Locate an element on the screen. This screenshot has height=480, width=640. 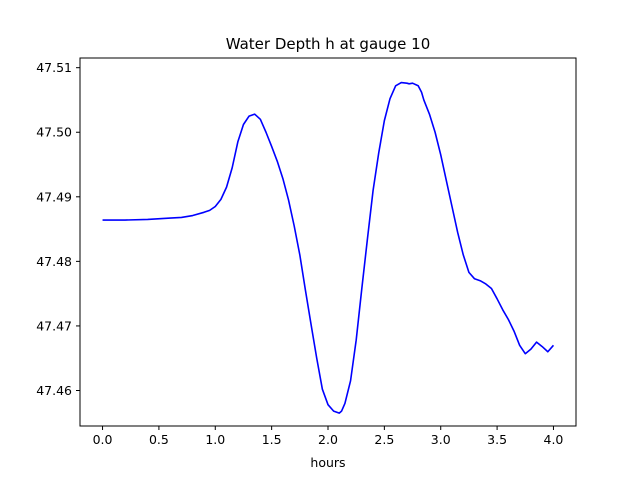
x-axis-label: hours is located at coordinates (327, 462).